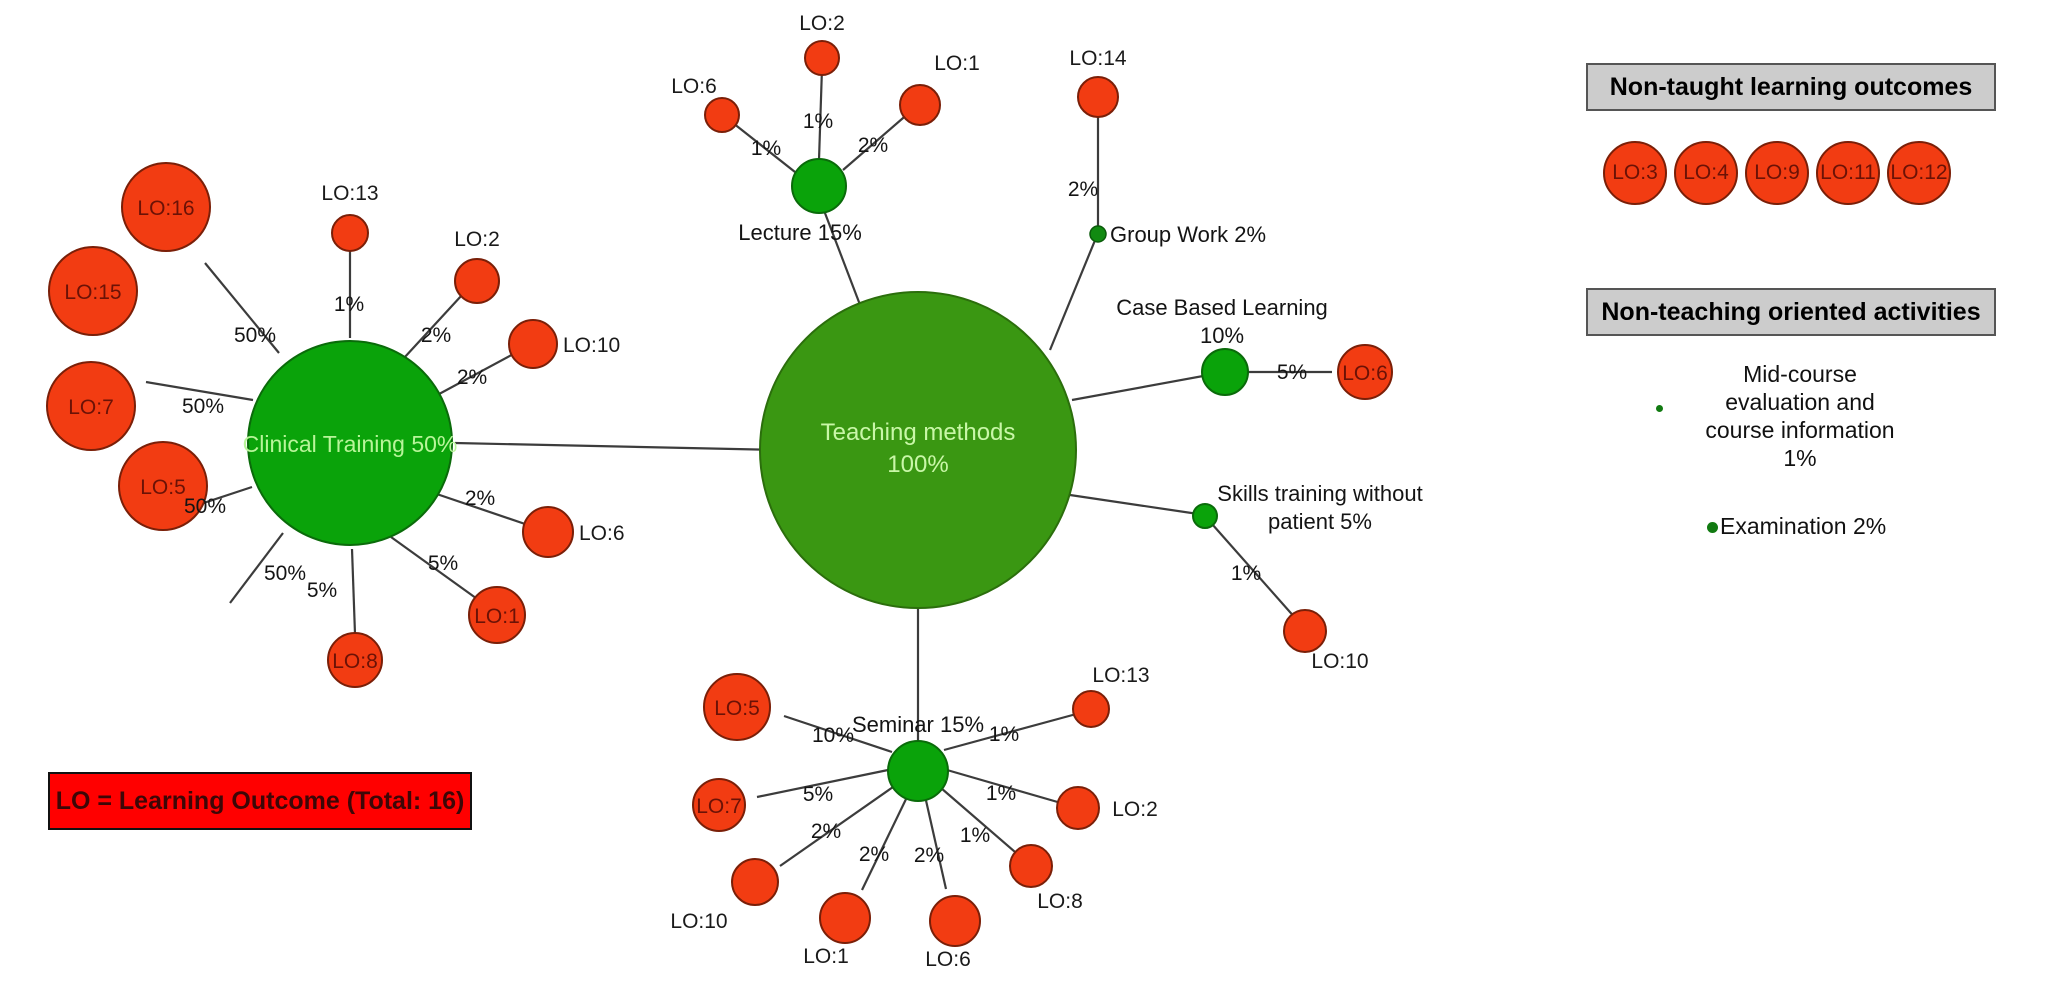 Image resolution: width=2059 pixels, height=1001 pixels. I want to click on edge-label-seminar-lo7: 5%, so click(818, 794).